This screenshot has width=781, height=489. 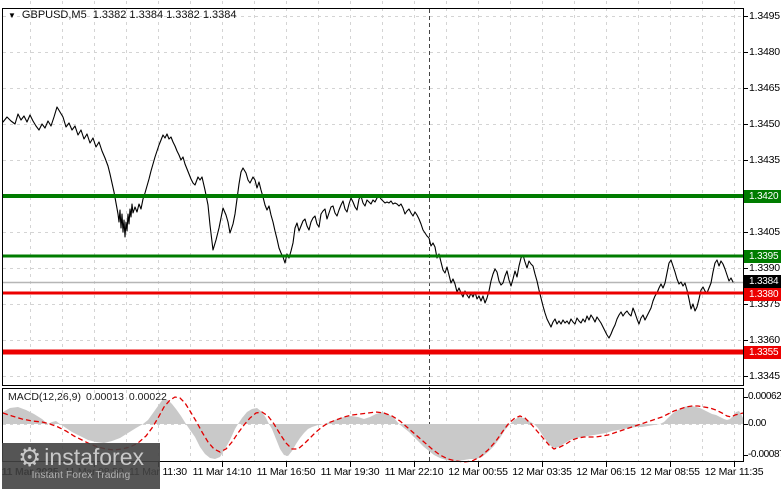 I want to click on macd-indicator-label: MACD(12,26,9) 0.00013 0.00022, so click(x=87, y=397).